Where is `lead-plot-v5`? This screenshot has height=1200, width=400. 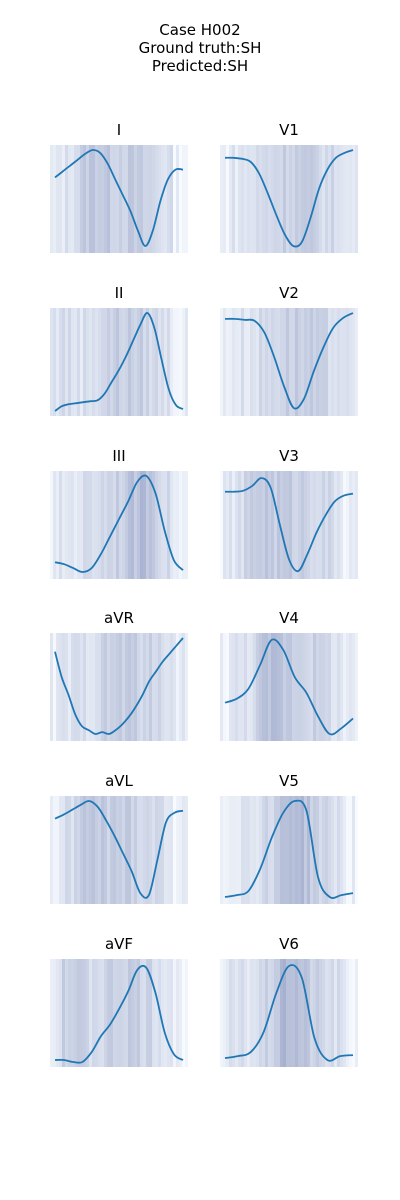 lead-plot-v5 is located at coordinates (289, 850).